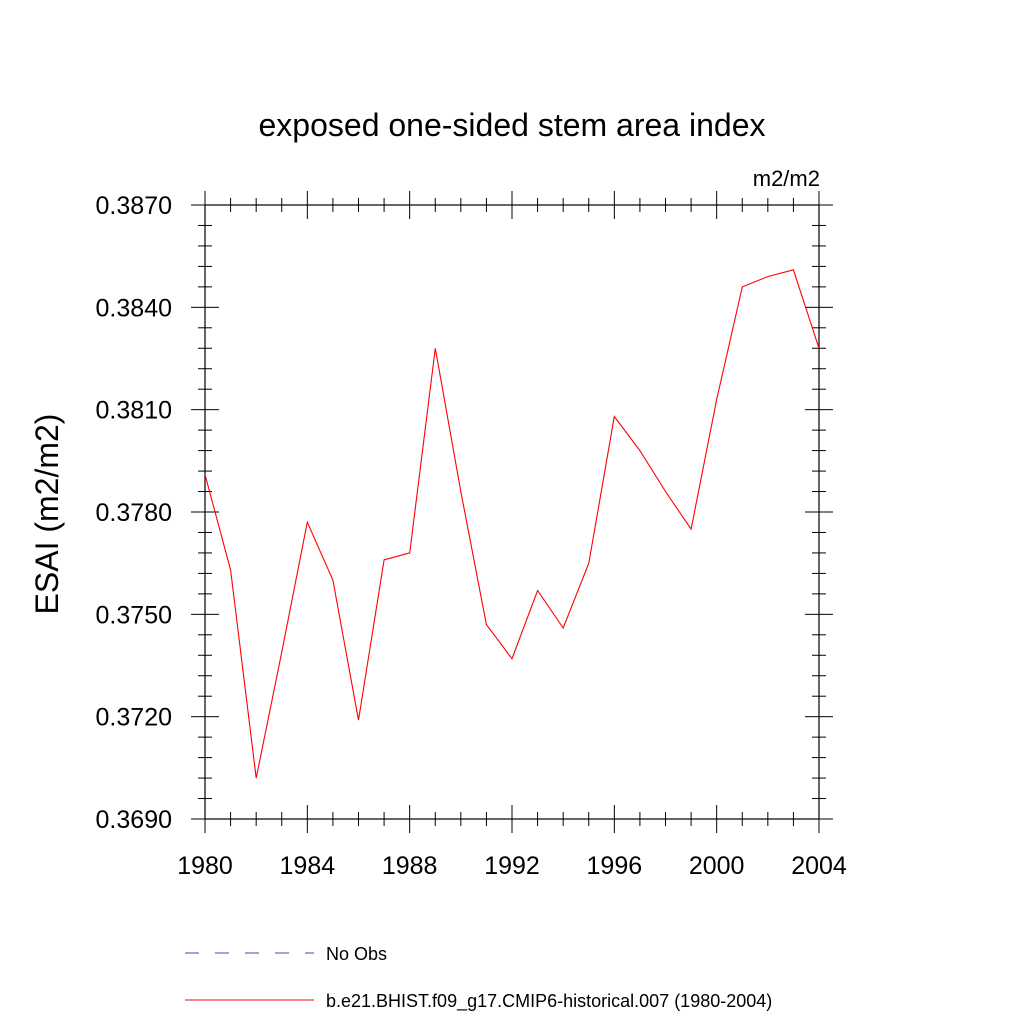  What do you see at coordinates (134, 411) in the screenshot?
I see `y-tick-label: 0.3810` at bounding box center [134, 411].